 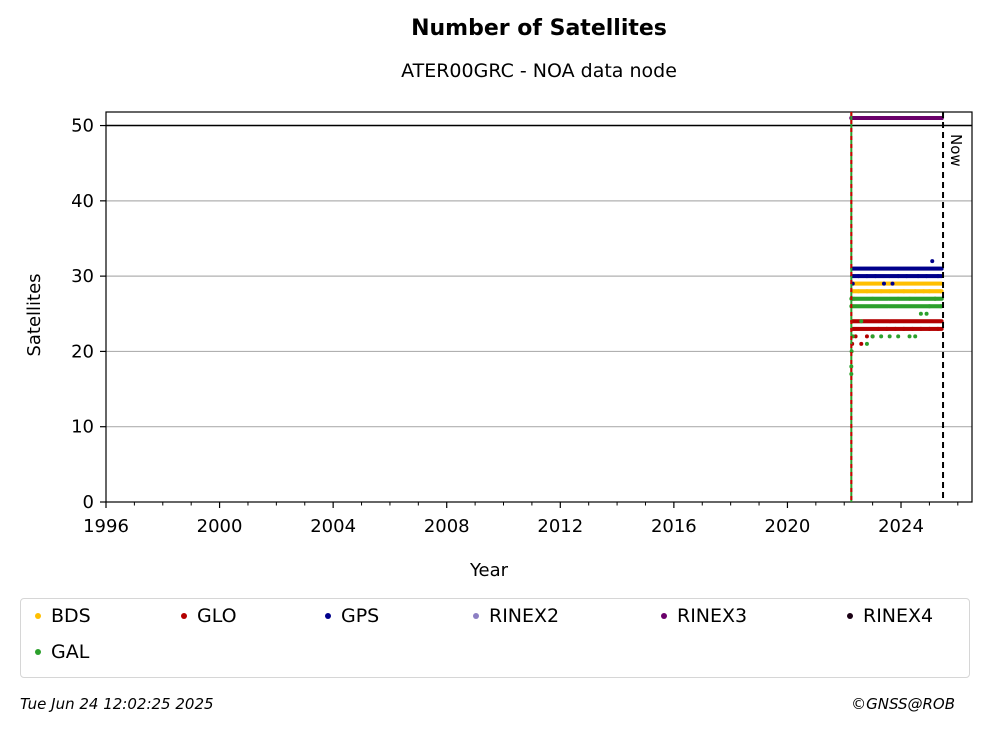 What do you see at coordinates (70, 652) in the screenshot?
I see `legend-label: GAL` at bounding box center [70, 652].